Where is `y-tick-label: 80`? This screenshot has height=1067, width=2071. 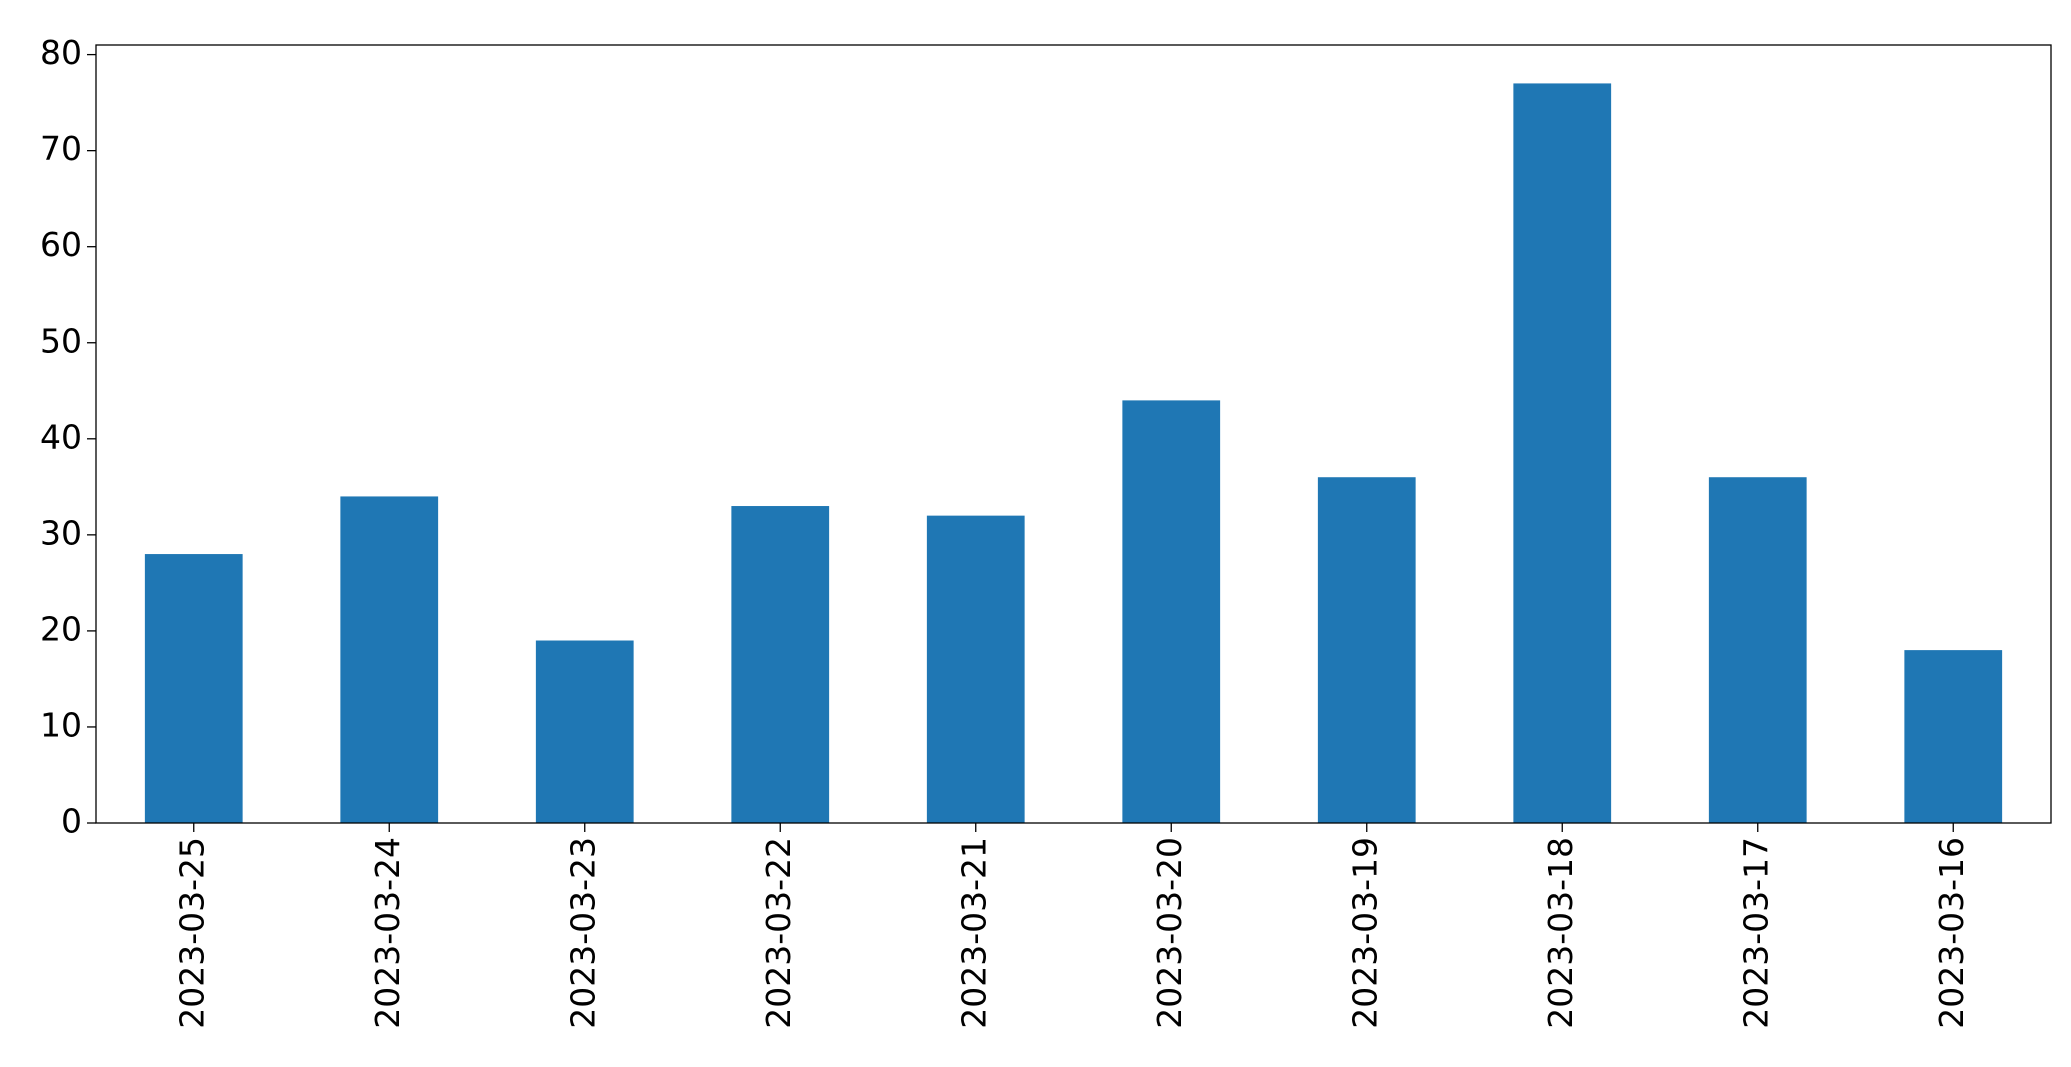
y-tick-label: 80 is located at coordinates (61, 52).